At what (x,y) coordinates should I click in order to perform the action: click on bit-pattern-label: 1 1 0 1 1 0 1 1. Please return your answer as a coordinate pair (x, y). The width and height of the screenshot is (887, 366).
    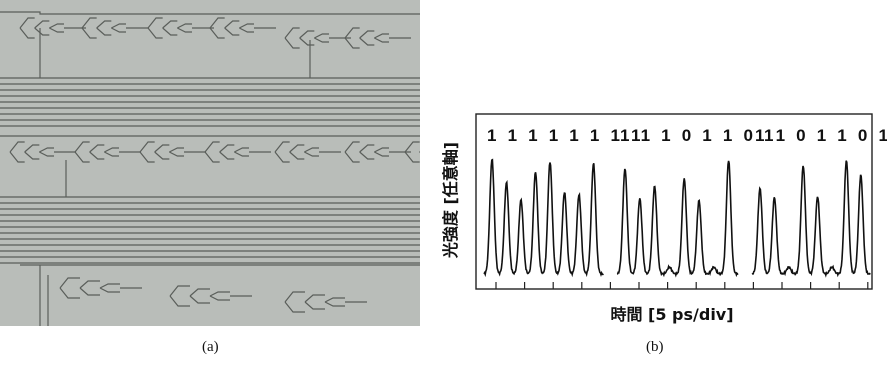
    Looking at the image, I should click on (821, 135).